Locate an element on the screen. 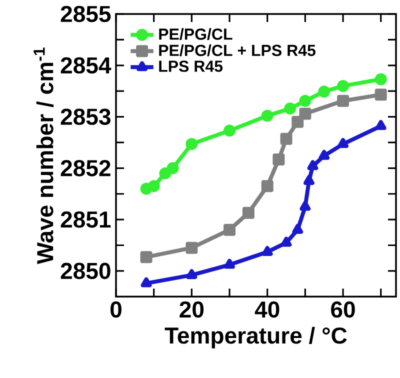  y-tick-label: 2850 is located at coordinates (85, 271).